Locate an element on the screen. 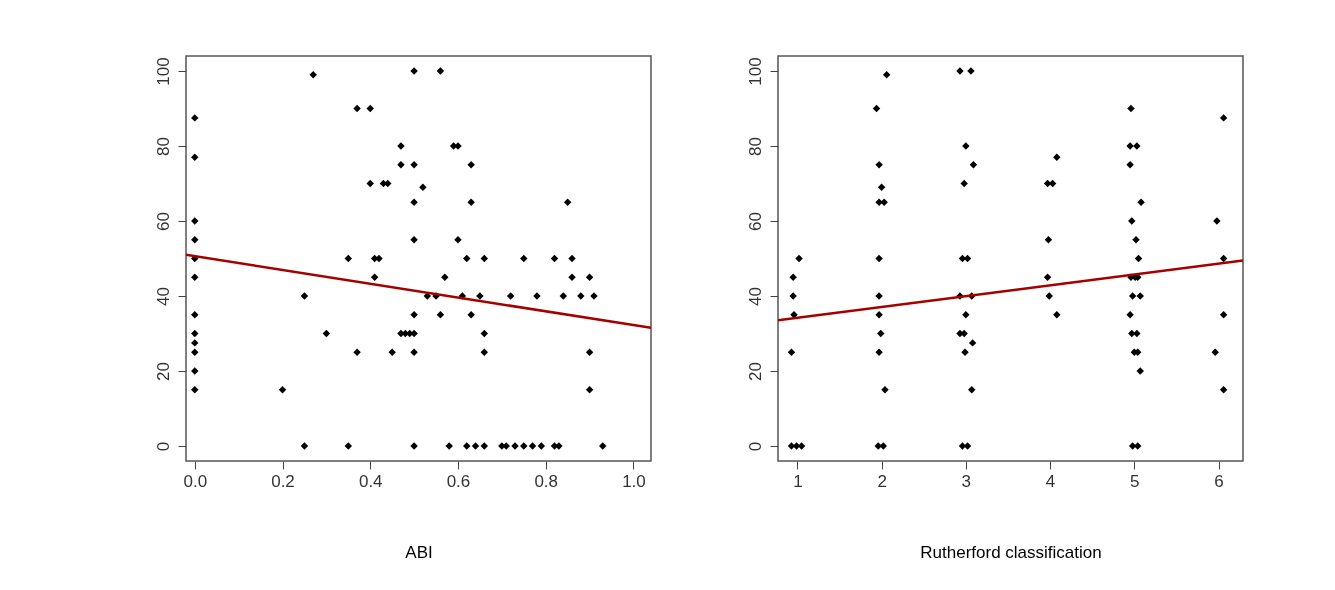 The height and width of the screenshot is (590, 1335). x-tick-label: 5 is located at coordinates (1135, 481).